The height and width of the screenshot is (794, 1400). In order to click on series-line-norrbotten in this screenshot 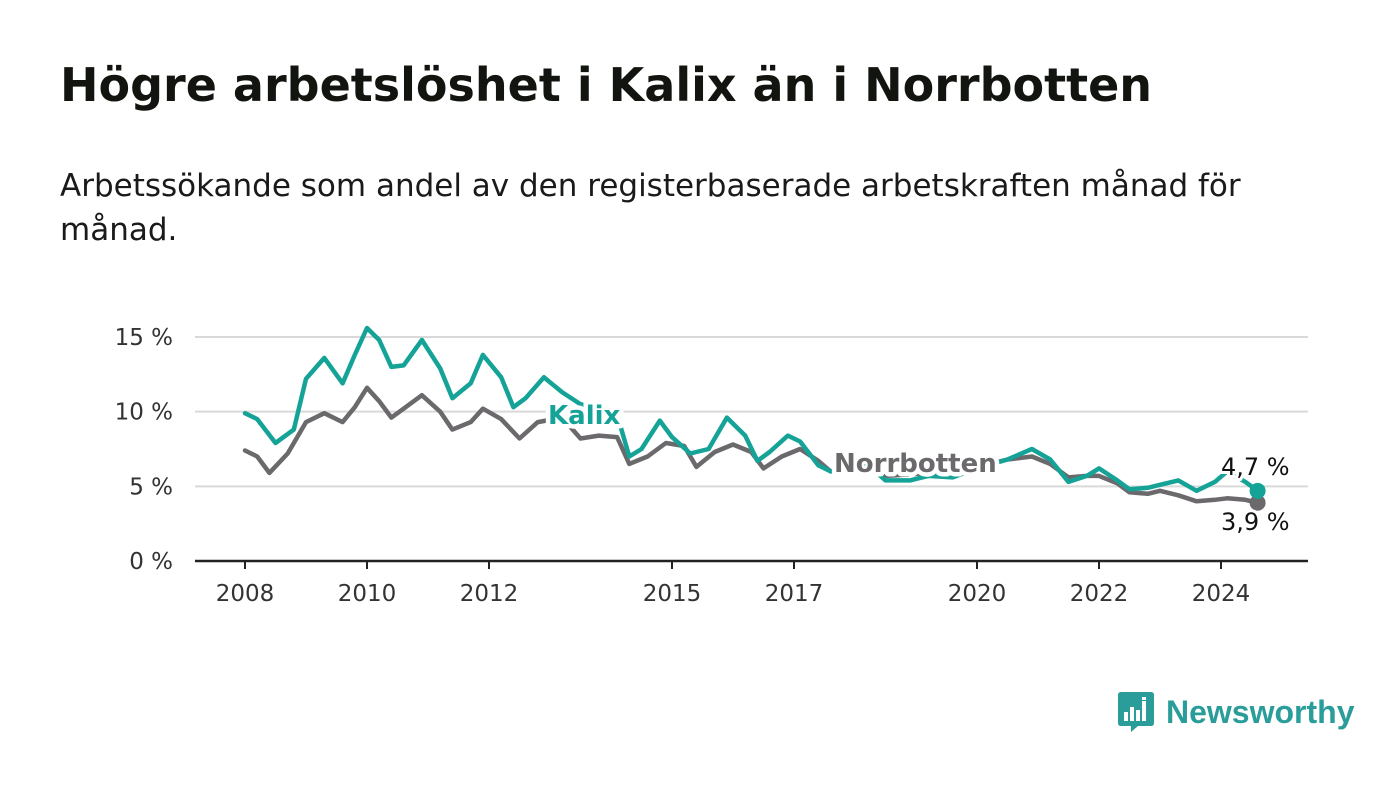, I will do `click(751, 445)`.